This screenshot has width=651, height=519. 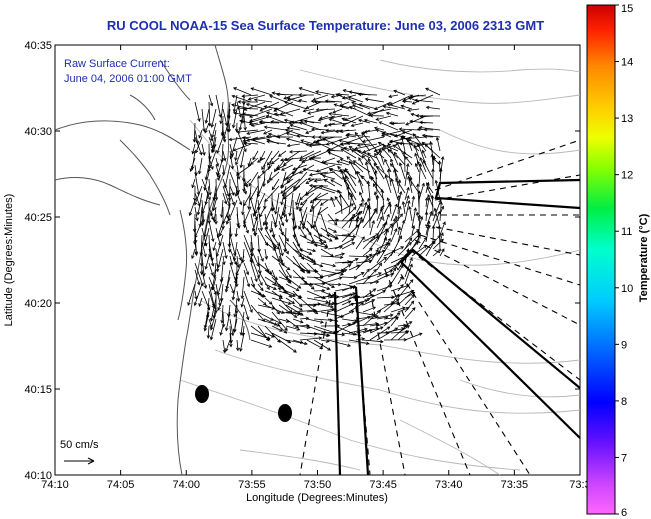 I want to click on colorbar-tick-label: 13, so click(x=627, y=119).